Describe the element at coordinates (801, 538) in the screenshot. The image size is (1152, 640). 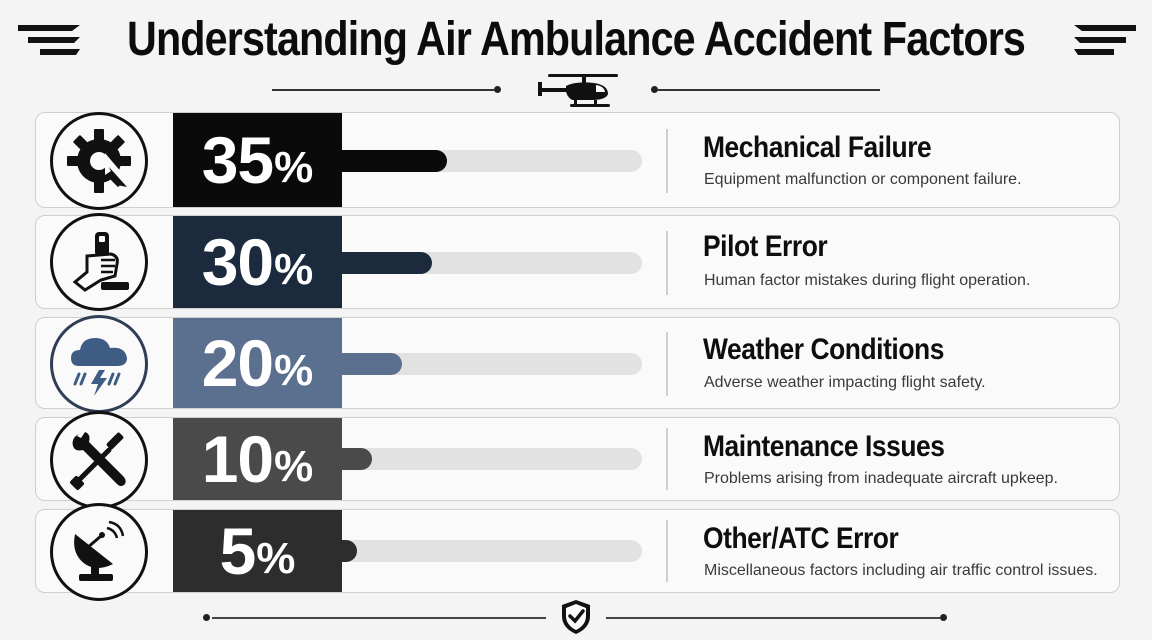
I see `row-title: Other/ATC Error` at that location.